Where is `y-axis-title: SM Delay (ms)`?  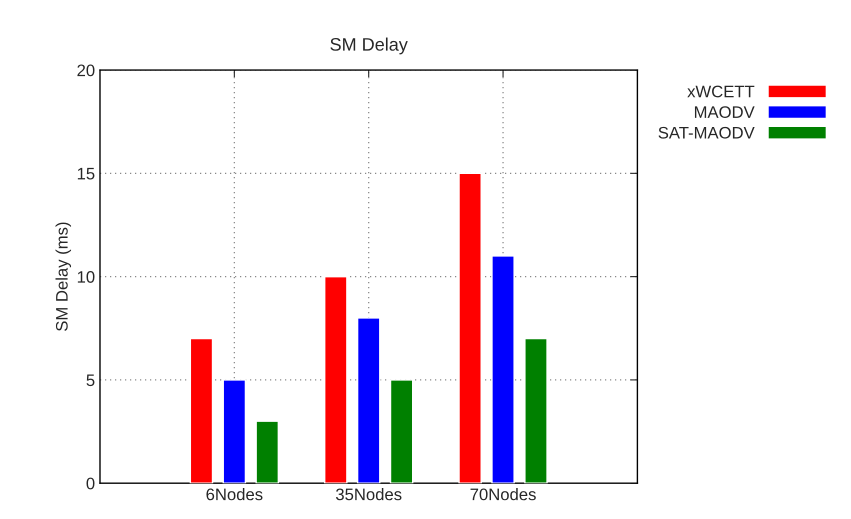
y-axis-title: SM Delay (ms) is located at coordinates (64, 276).